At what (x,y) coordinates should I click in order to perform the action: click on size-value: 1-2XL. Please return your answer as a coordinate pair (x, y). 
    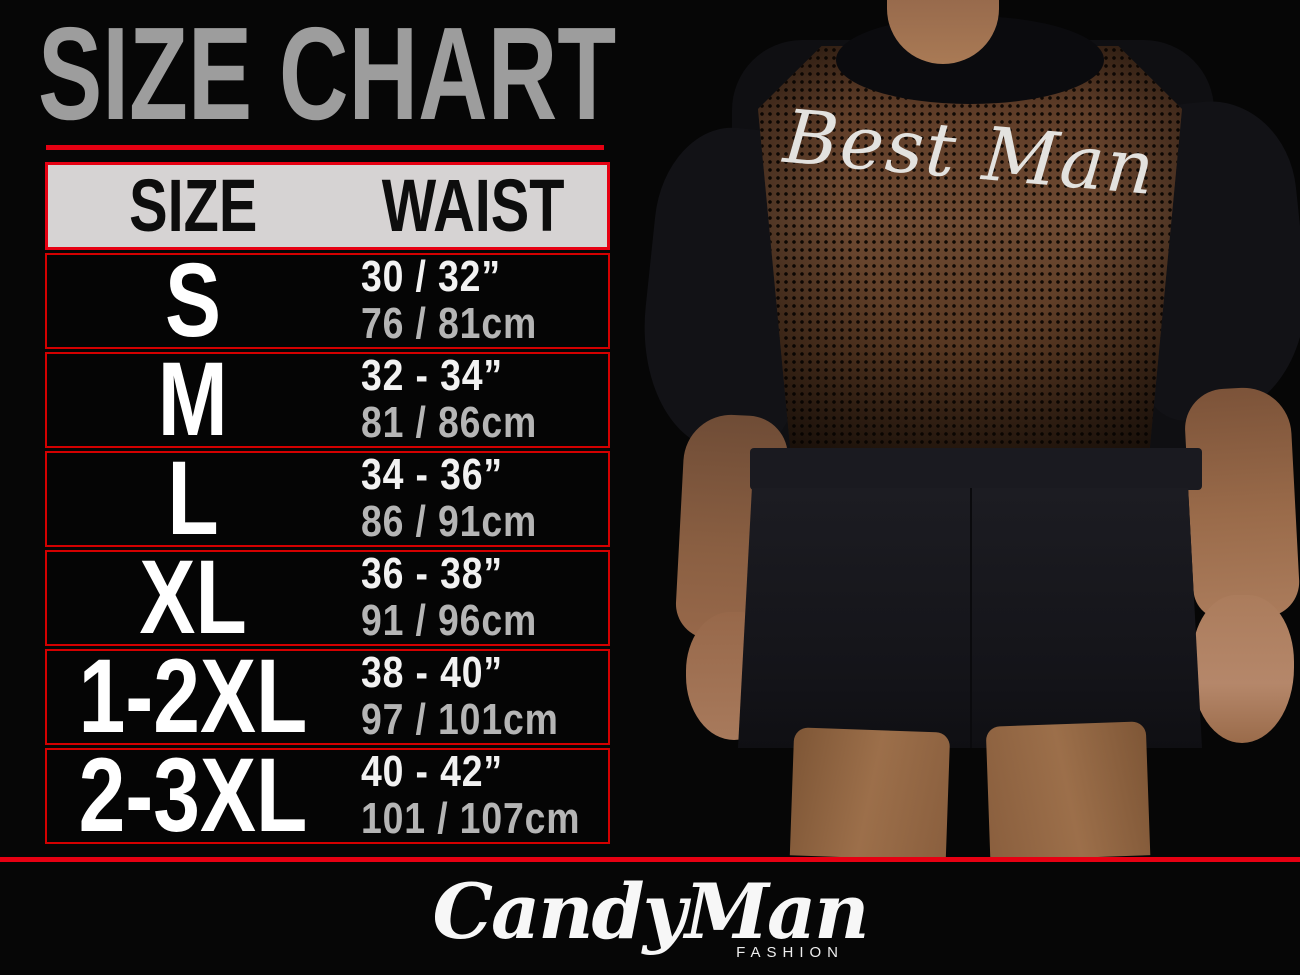
    Looking at the image, I should click on (193, 697).